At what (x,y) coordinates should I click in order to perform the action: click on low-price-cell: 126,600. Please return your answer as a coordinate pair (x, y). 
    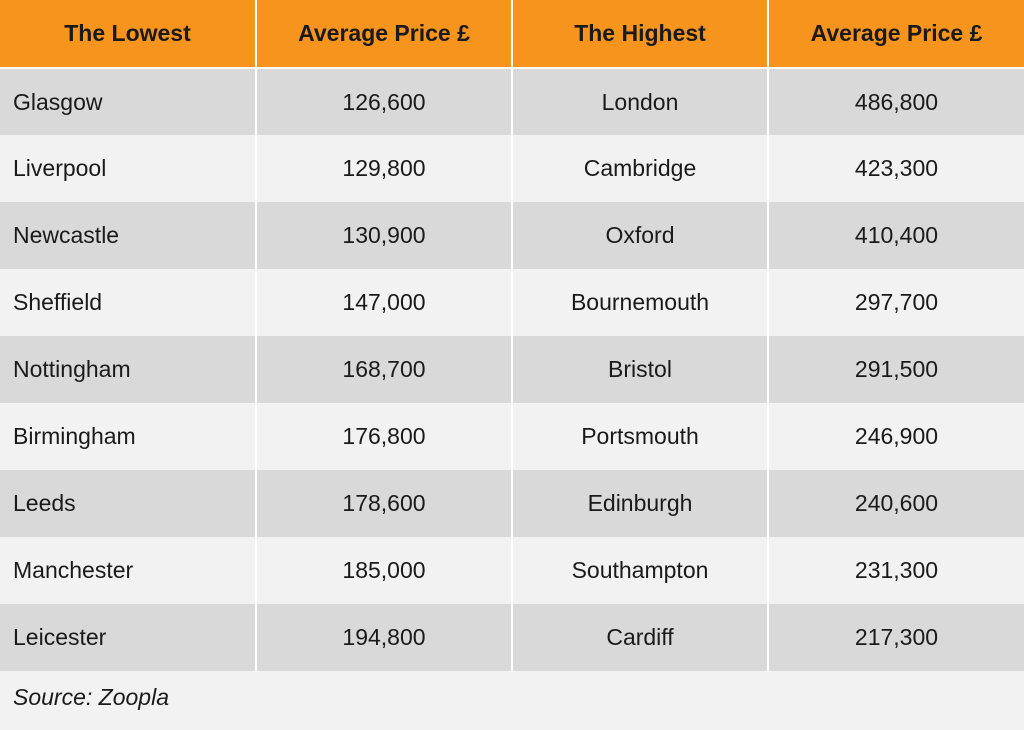
    Looking at the image, I should click on (384, 101).